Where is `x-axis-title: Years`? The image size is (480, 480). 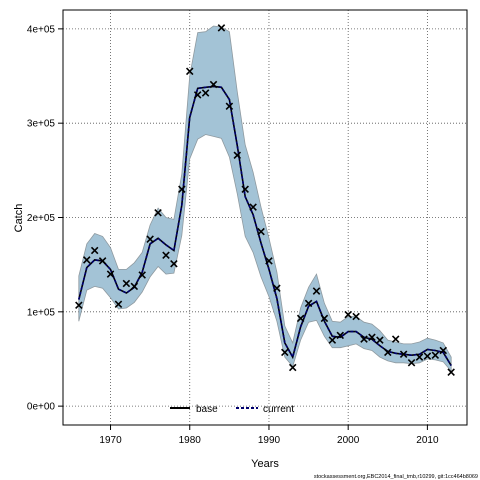
x-axis-title: Years is located at coordinates (265, 464).